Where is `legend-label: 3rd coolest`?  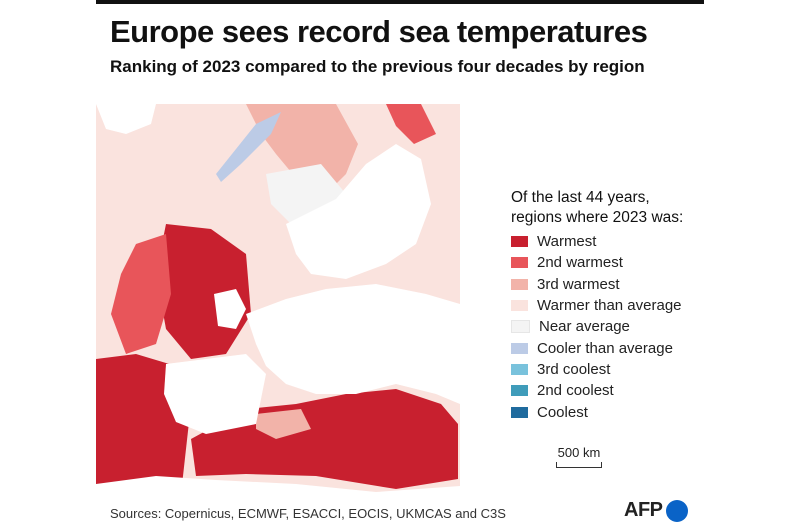 legend-label: 3rd coolest is located at coordinates (574, 369).